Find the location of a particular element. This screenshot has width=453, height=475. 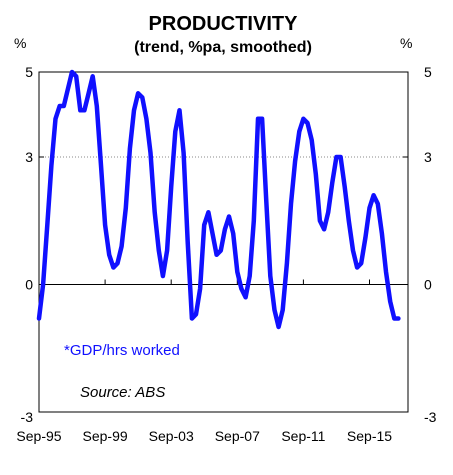

y-tick-label-left: 0 is located at coordinates (29, 285).